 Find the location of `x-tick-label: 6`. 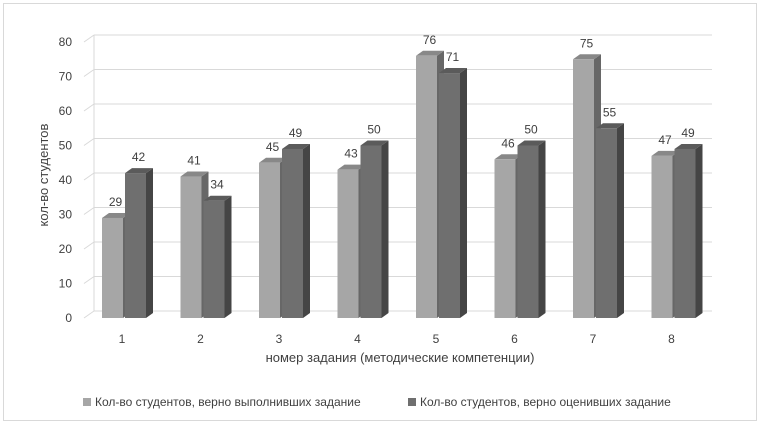

x-tick-label: 6 is located at coordinates (514, 339).